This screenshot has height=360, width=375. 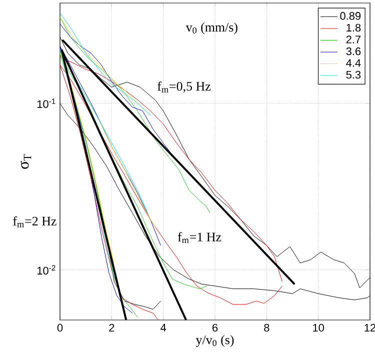 I want to click on y-tick-label: 10$^{-1}$, so click(x=46, y=103).